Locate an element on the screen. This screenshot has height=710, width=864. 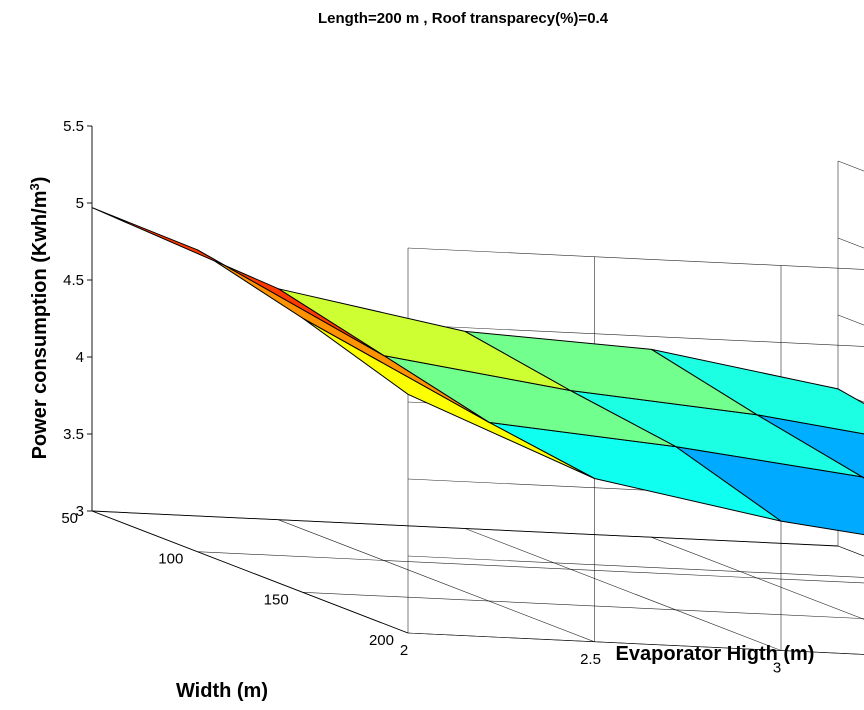
z-tick-label: 5.5 is located at coordinates (73, 126).